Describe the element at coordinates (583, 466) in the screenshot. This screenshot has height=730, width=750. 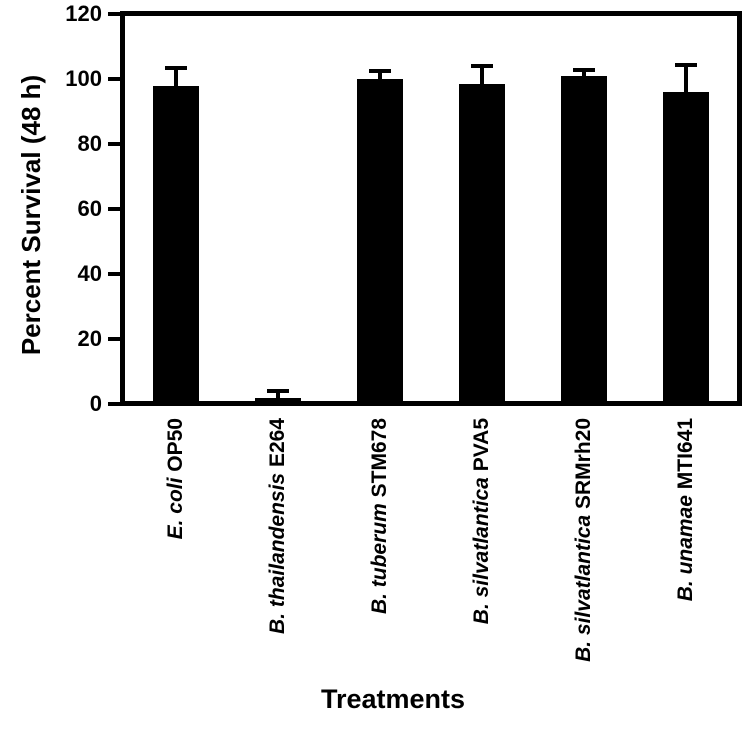
I see `strain-name: SRMrh20` at that location.